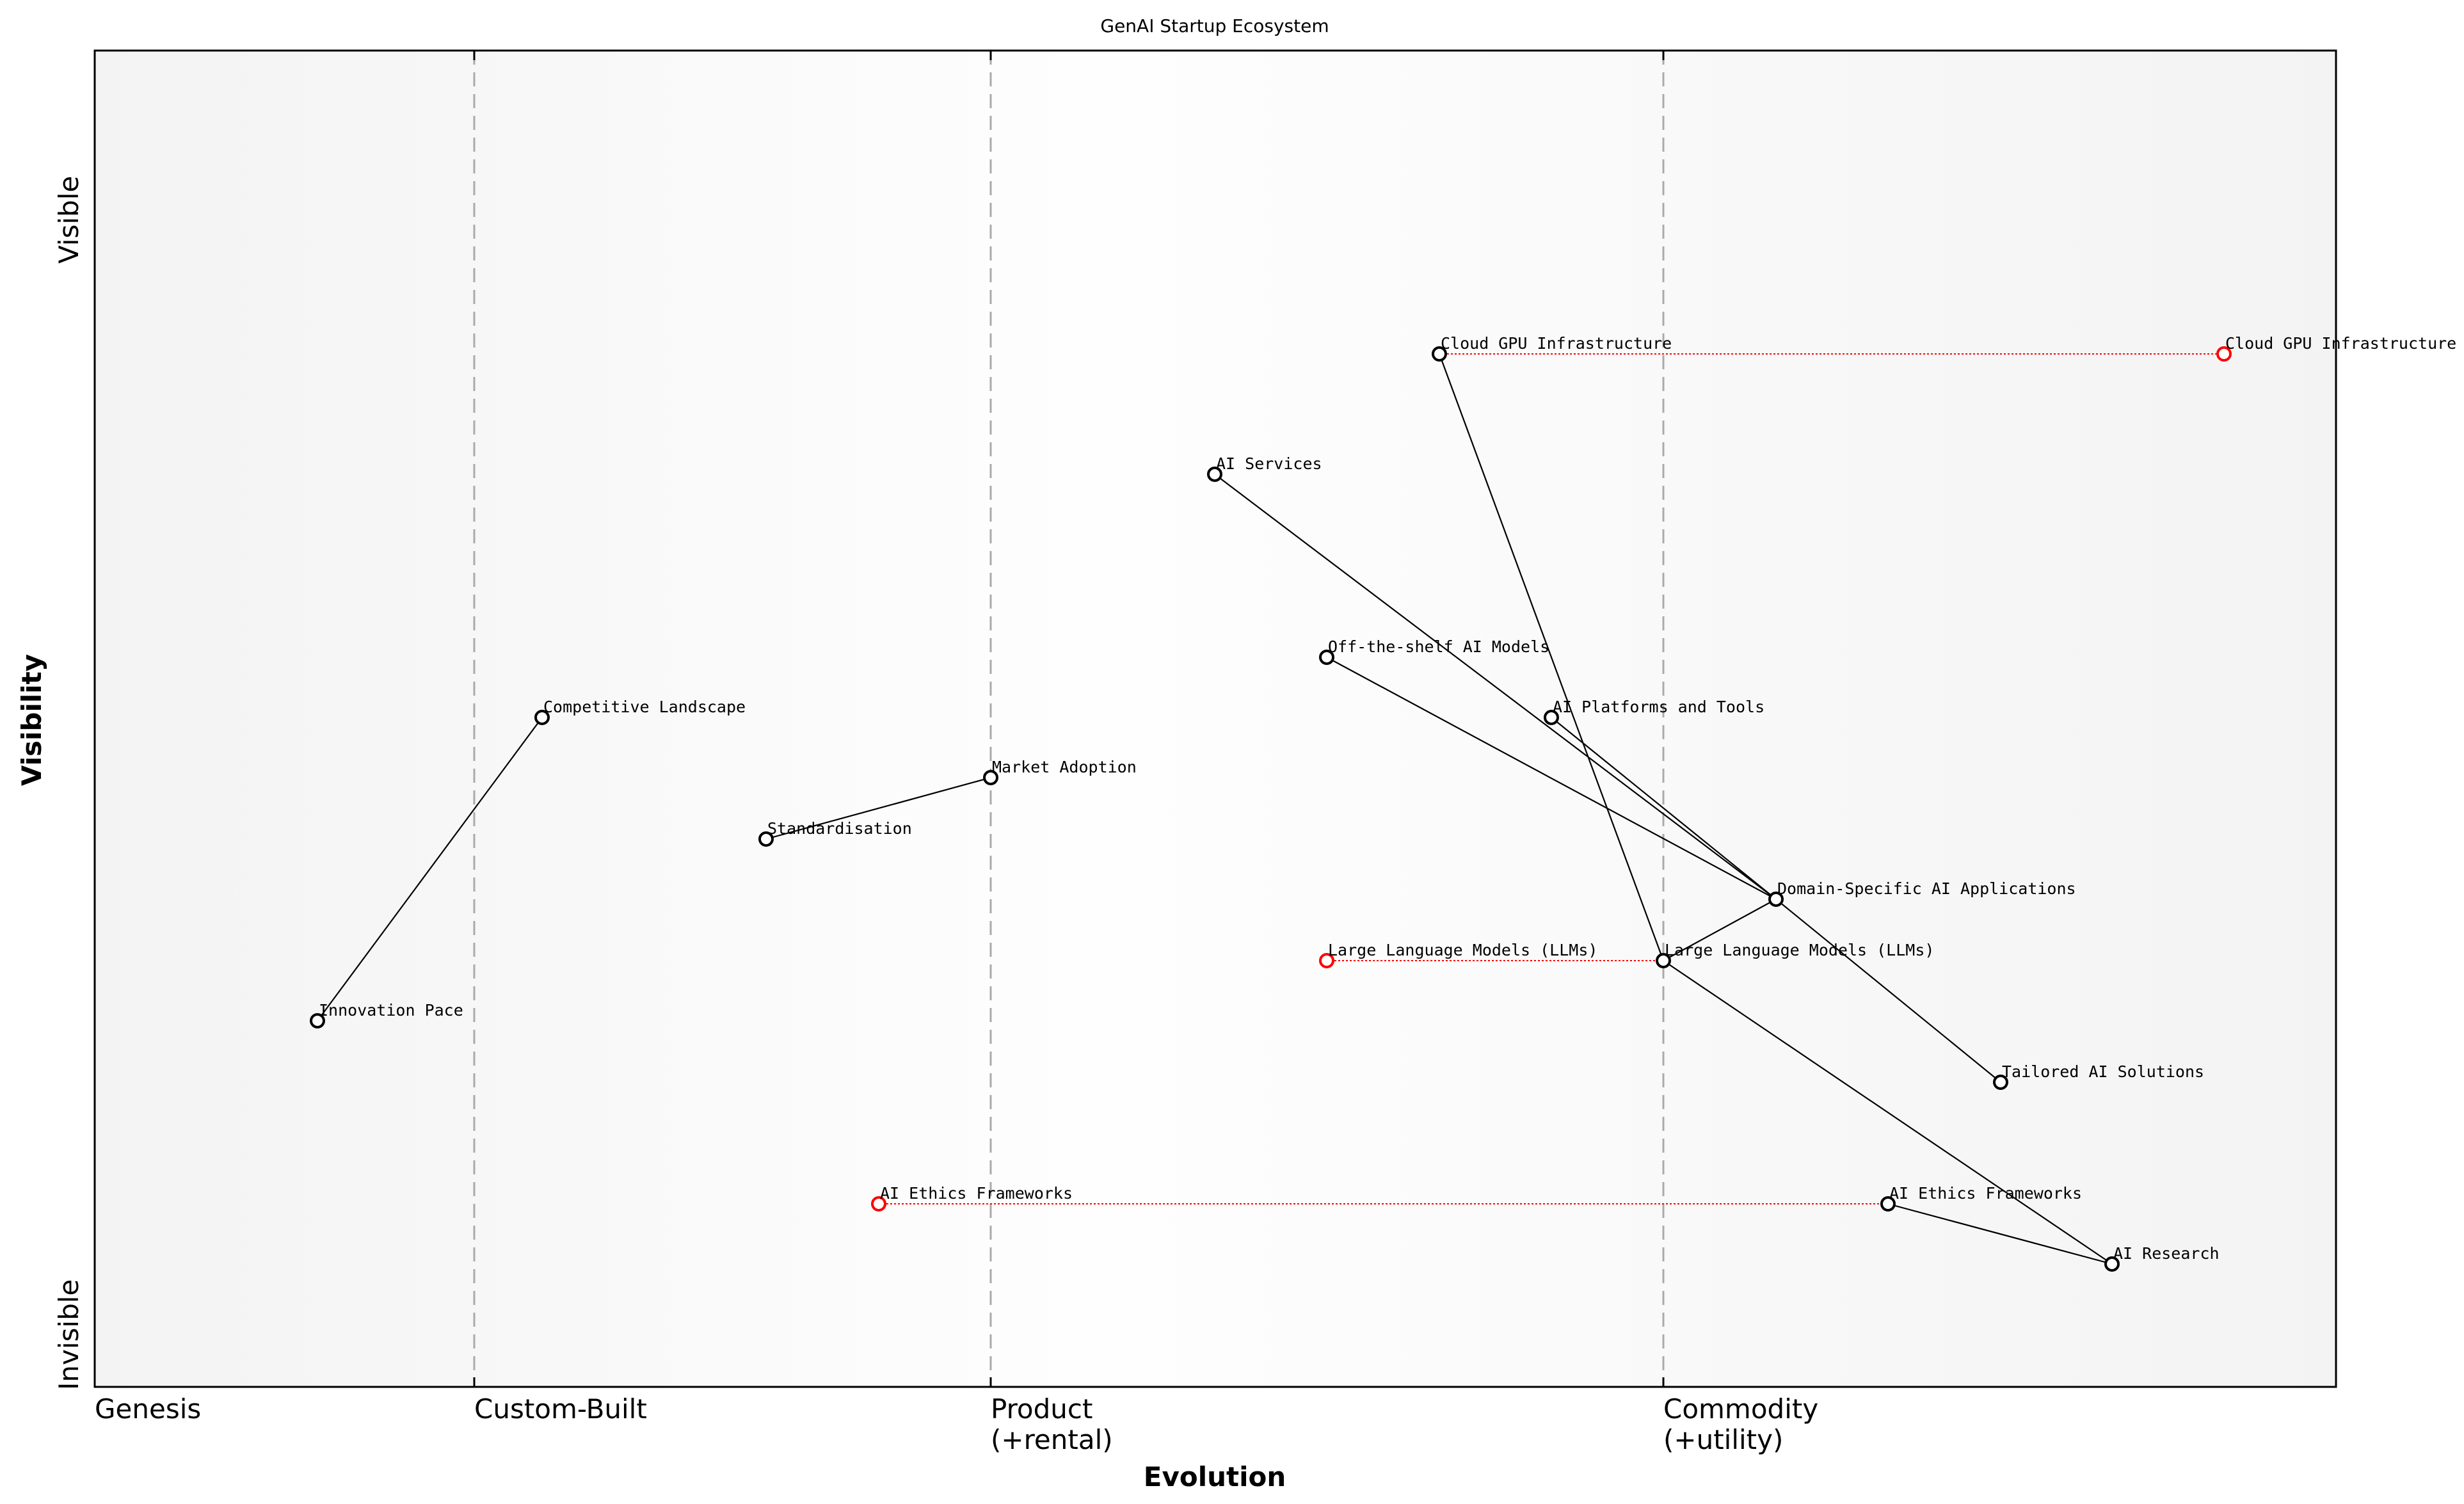 This screenshot has height=1504, width=2464. What do you see at coordinates (839, 828) in the screenshot?
I see `label-standardisation: Standardisation` at bounding box center [839, 828].